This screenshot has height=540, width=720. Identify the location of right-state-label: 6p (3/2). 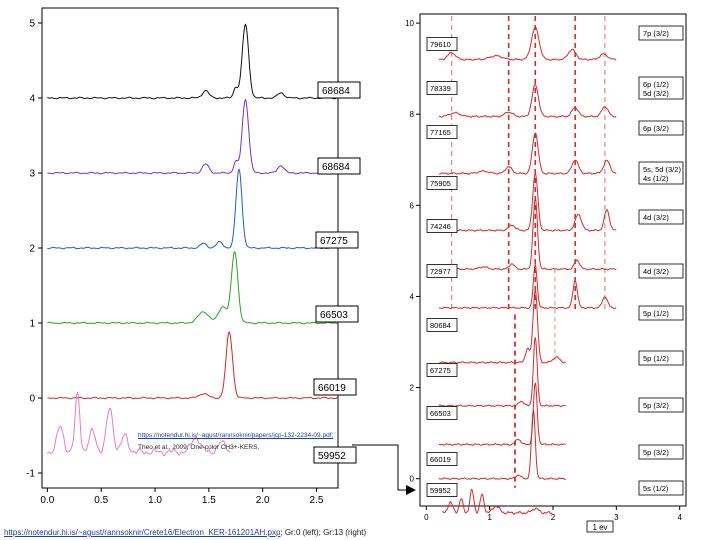
(656, 128).